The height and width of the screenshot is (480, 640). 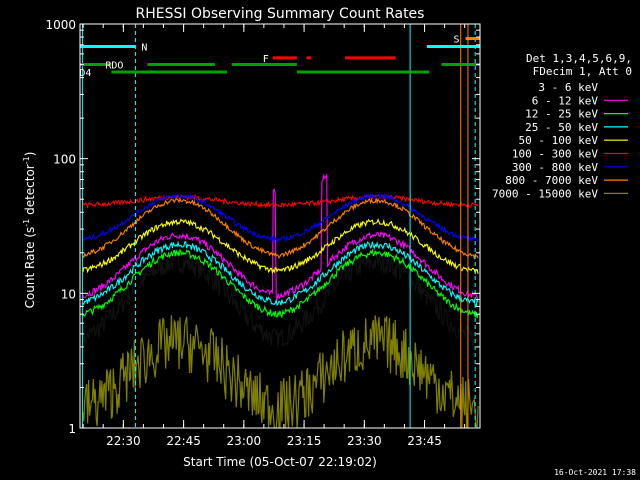 What do you see at coordinates (244, 441) in the screenshot?
I see `x-tick-label-2: 23:00` at bounding box center [244, 441].